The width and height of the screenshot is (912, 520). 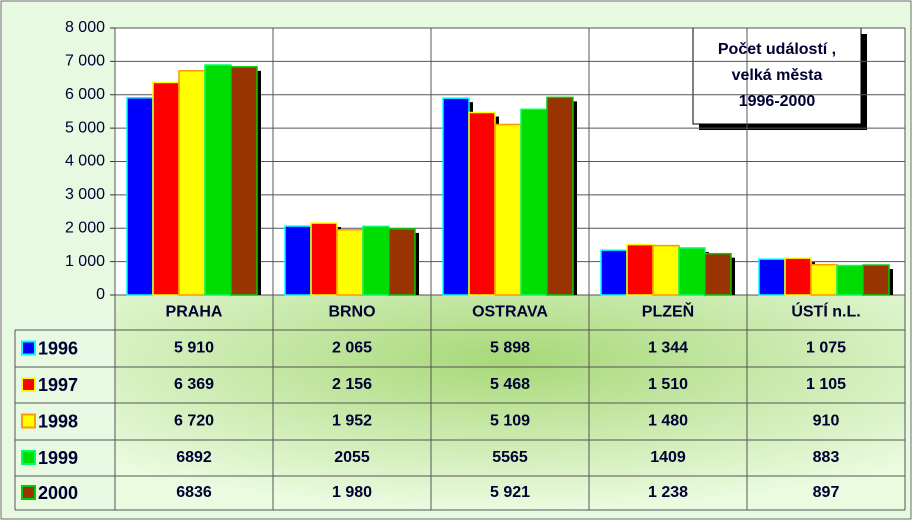 What do you see at coordinates (85, 194) in the screenshot?
I see `y-tick-label: 3 000` at bounding box center [85, 194].